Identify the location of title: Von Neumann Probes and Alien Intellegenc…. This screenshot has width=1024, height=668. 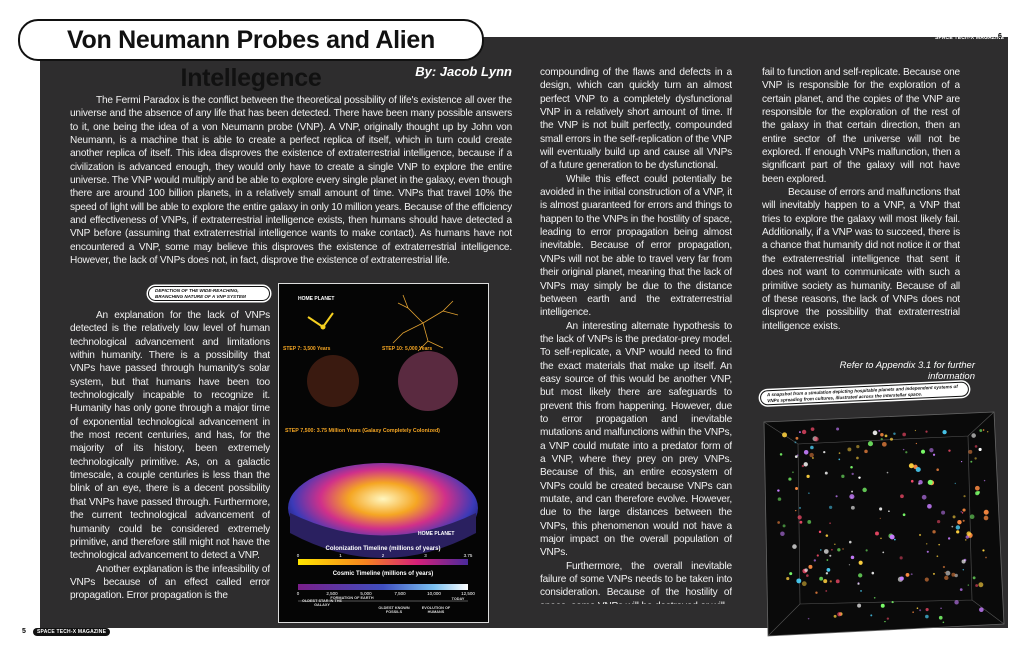
(251, 55).